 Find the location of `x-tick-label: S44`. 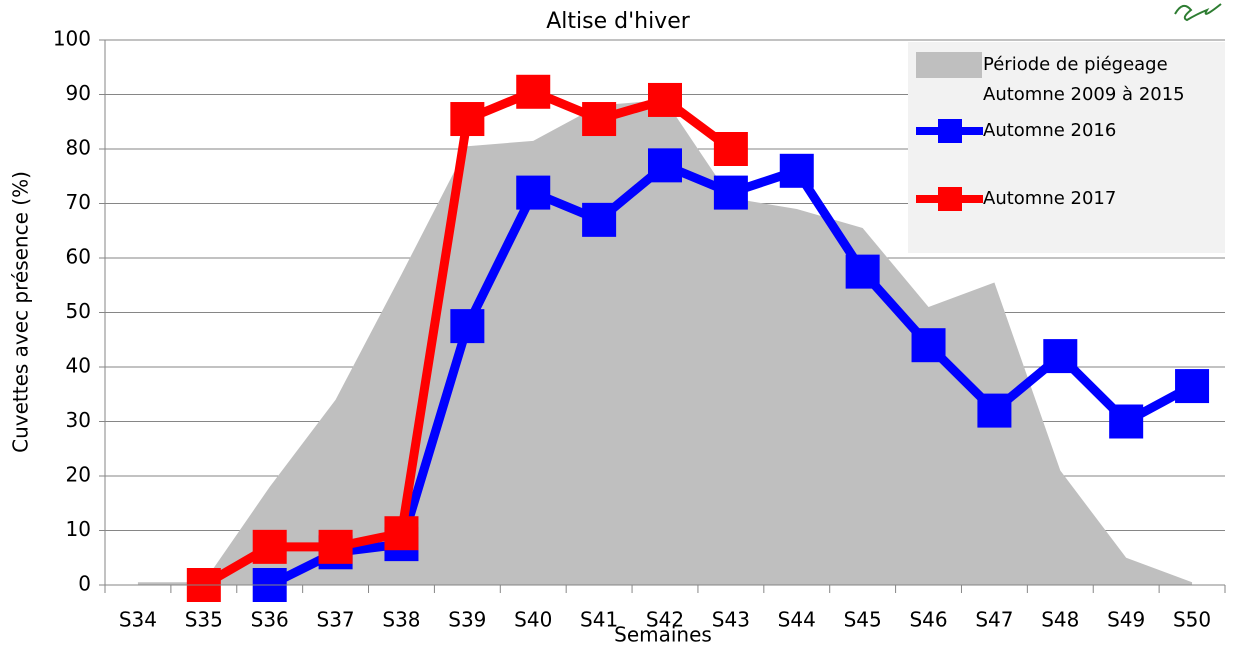

x-tick-label: S44 is located at coordinates (797, 620).